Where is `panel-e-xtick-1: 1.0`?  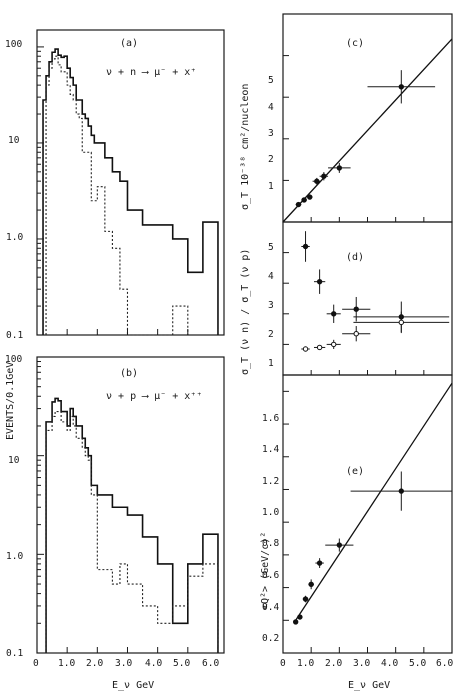 panel-e-xtick-1: 1.0 is located at coordinates (305, 663).